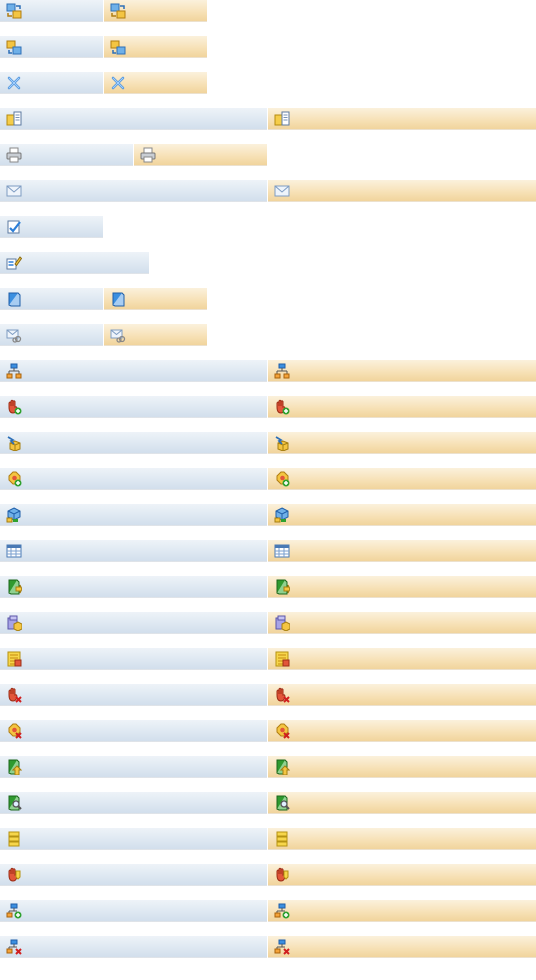 The height and width of the screenshot is (980, 536). What do you see at coordinates (14, 47) in the screenshot?
I see `swap-arrows-alt-icon` at bounding box center [14, 47].